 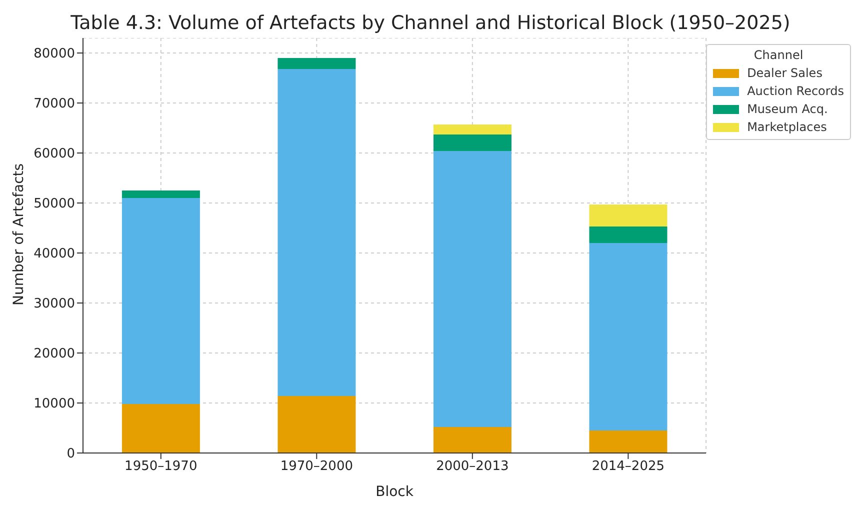 What do you see at coordinates (54, 404) in the screenshot?
I see `y-tick-label: 10000` at bounding box center [54, 404].